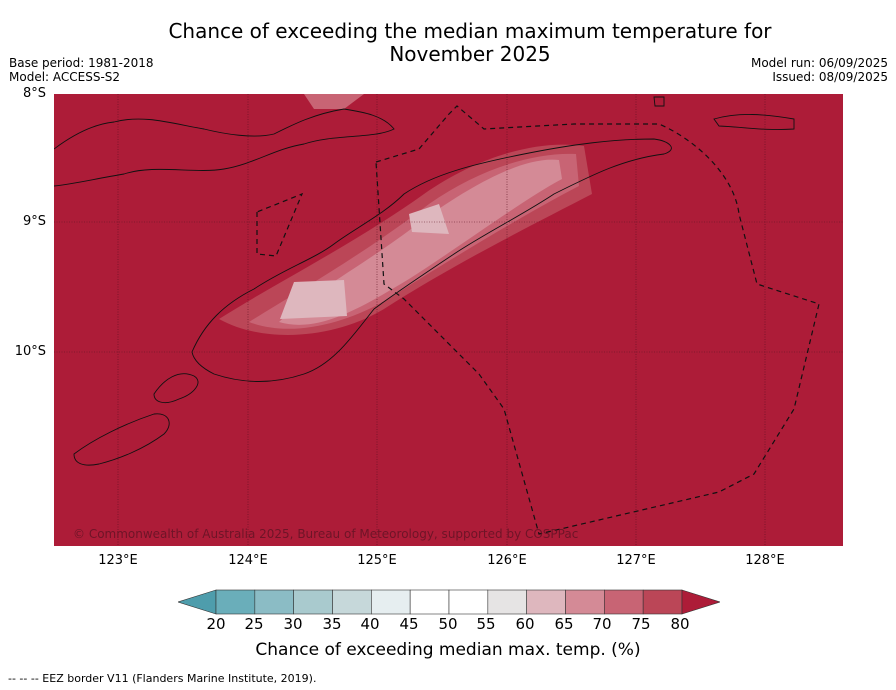 The image size is (896, 690). What do you see at coordinates (34, 221) in the screenshot?
I see `lat-label-9s: 9°S` at bounding box center [34, 221].